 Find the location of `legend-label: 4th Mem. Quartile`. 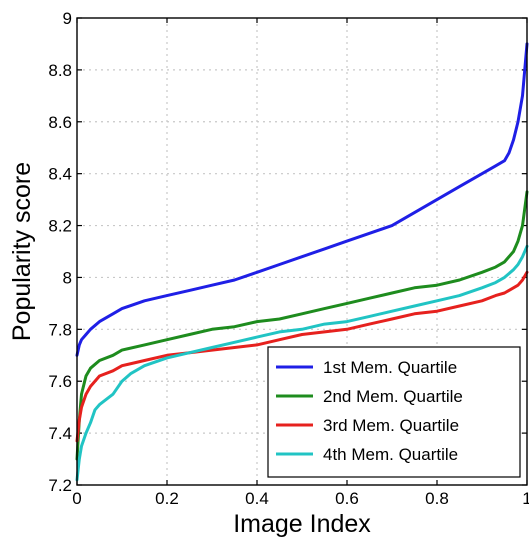

legend-label: 4th Mem. Quartile is located at coordinates (390, 454).